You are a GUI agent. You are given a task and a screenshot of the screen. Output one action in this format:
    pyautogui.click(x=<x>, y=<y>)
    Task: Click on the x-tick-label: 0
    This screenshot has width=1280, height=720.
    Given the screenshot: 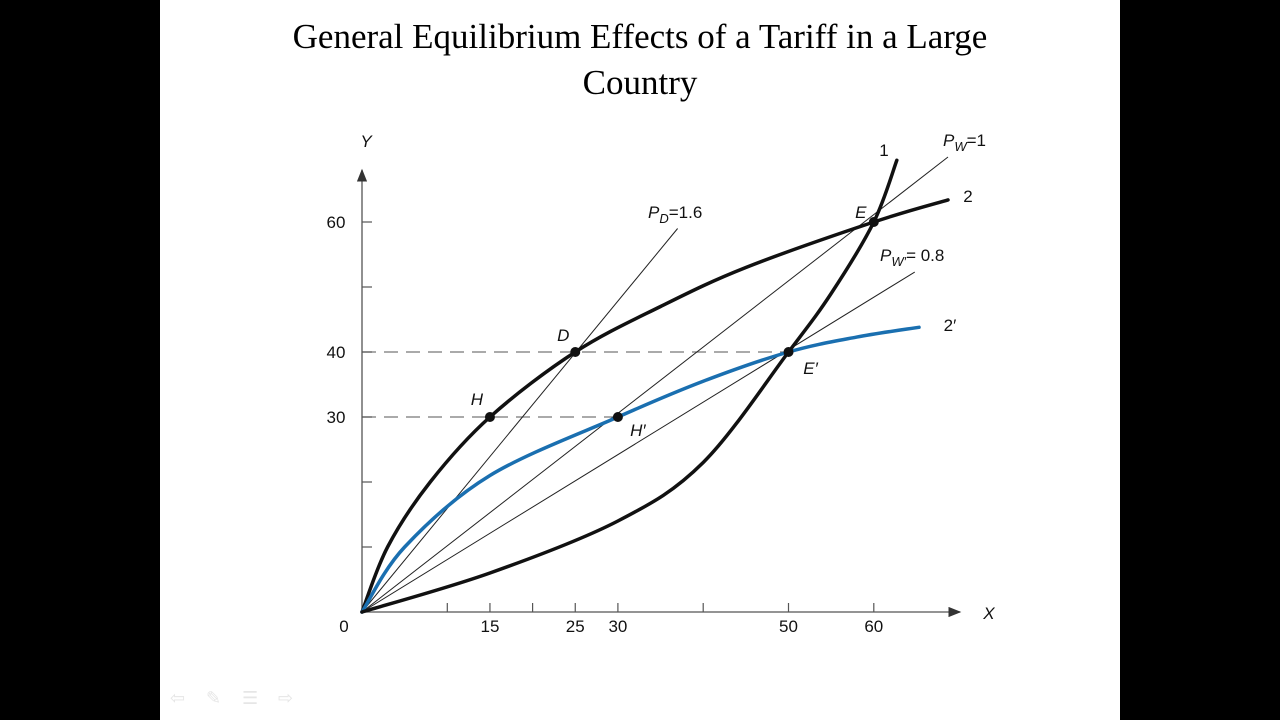 What is the action you would take?
    pyautogui.click(x=343, y=626)
    